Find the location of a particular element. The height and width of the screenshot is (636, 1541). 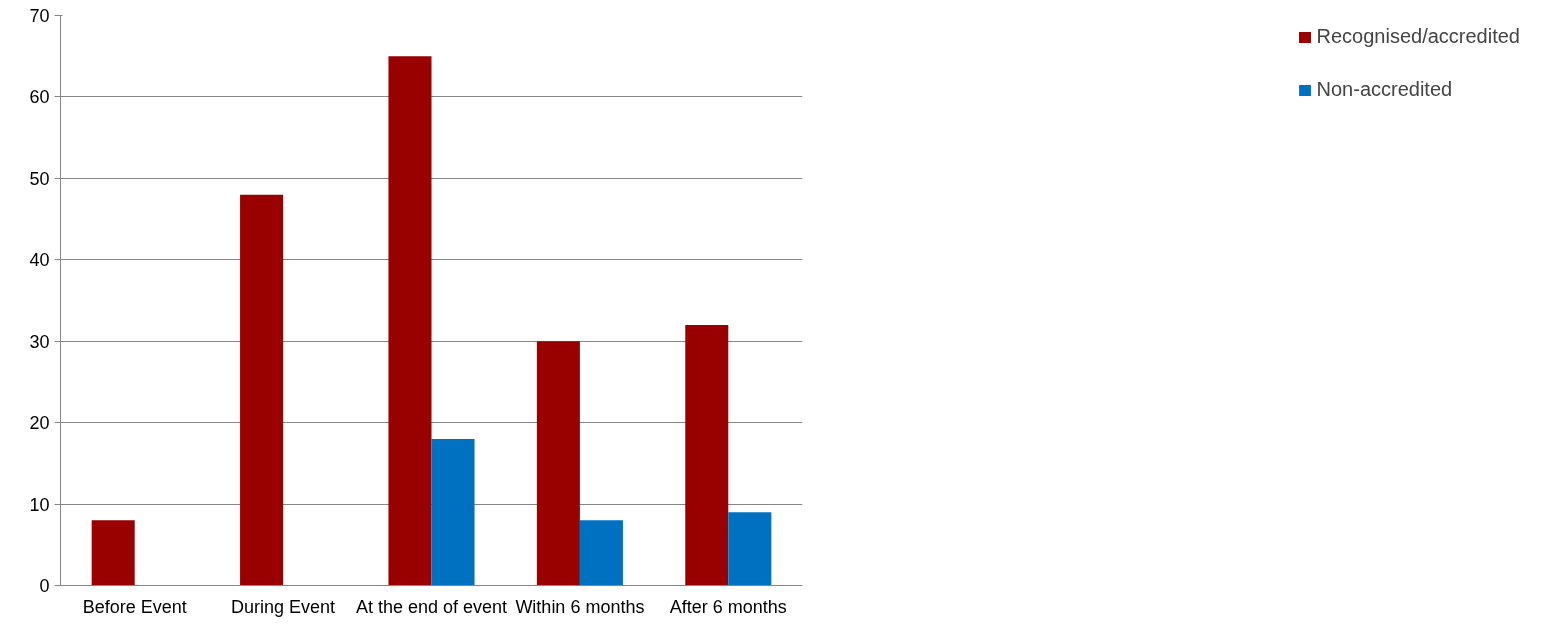

y-tick-label: 40 is located at coordinates (39, 260).